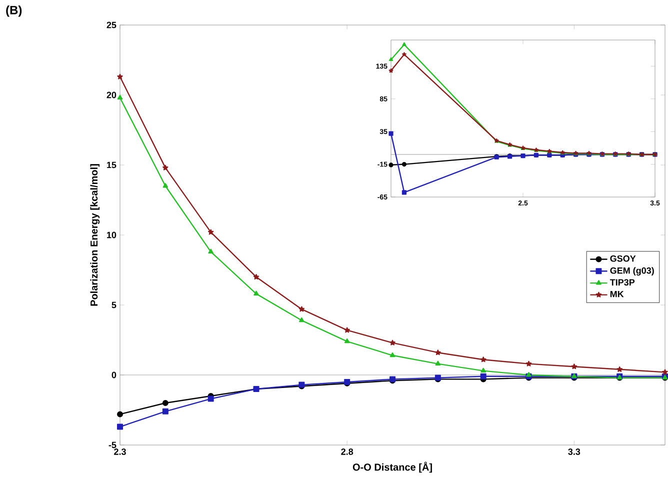 The height and width of the screenshot is (495, 668). What do you see at coordinates (622, 282) in the screenshot?
I see `legend-label: TIP3P` at bounding box center [622, 282].